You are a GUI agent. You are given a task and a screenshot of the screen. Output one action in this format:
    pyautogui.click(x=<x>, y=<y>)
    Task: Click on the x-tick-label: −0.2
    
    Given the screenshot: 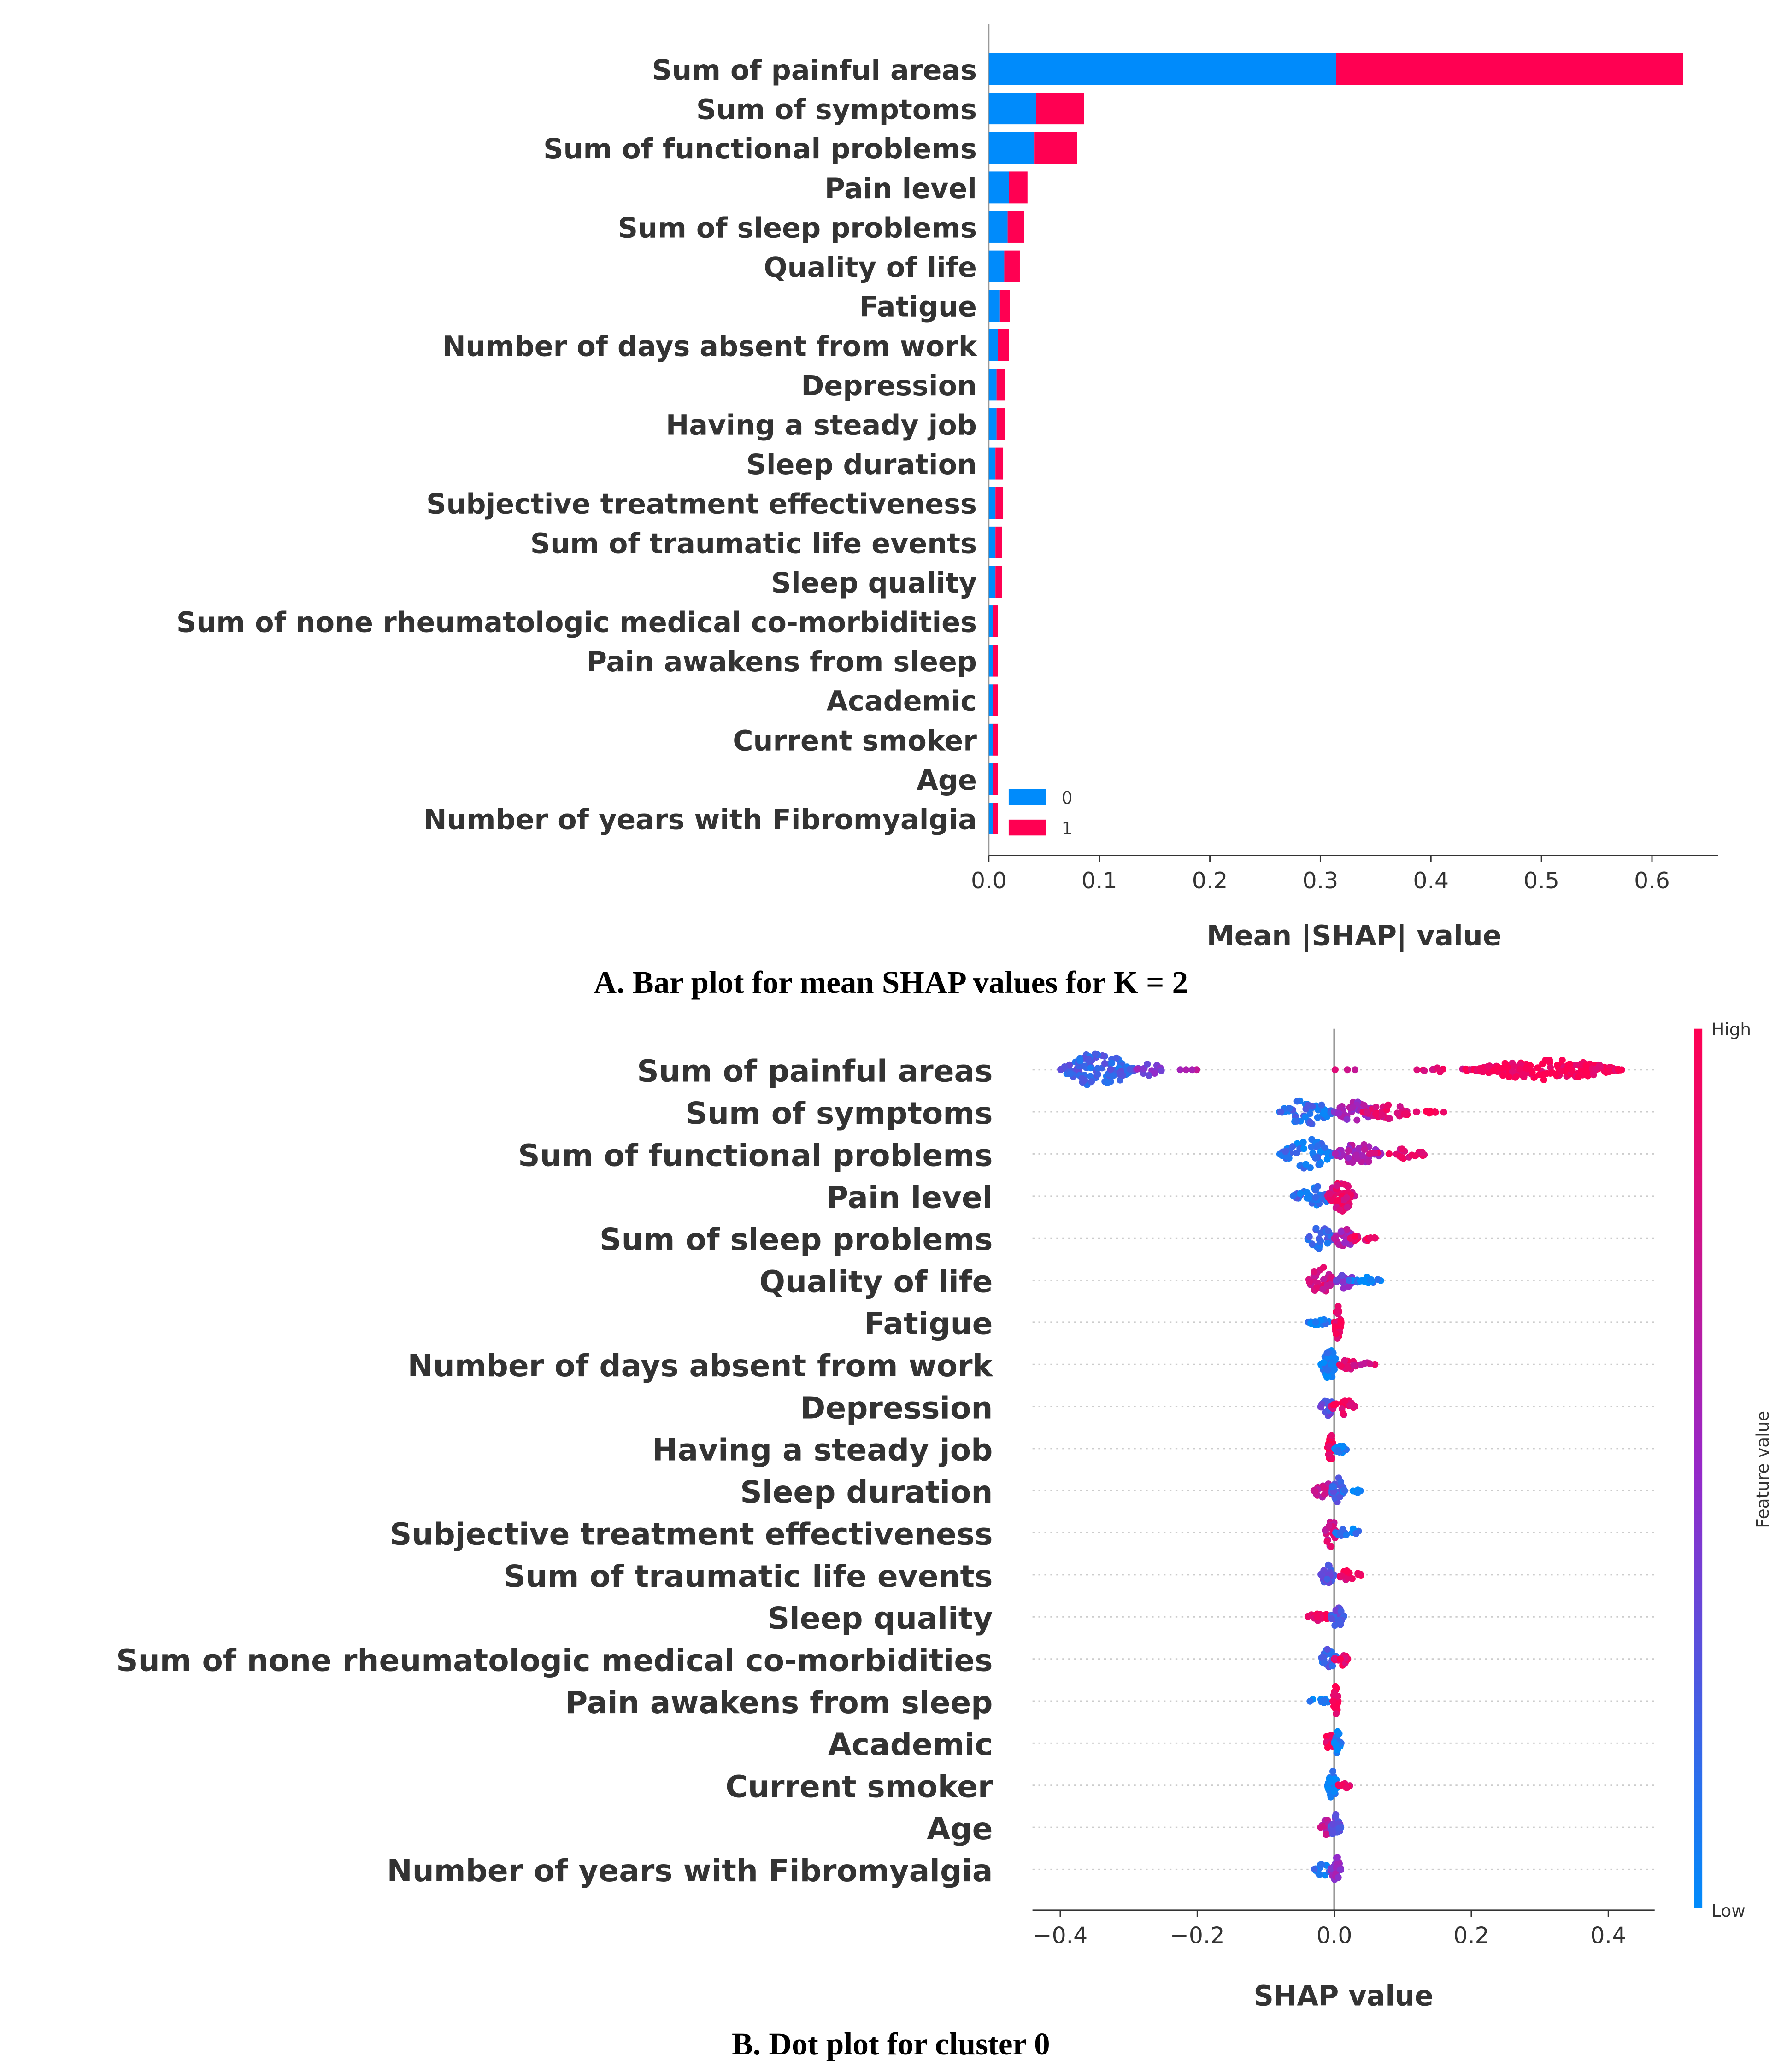 What is the action you would take?
    pyautogui.click(x=1197, y=1936)
    